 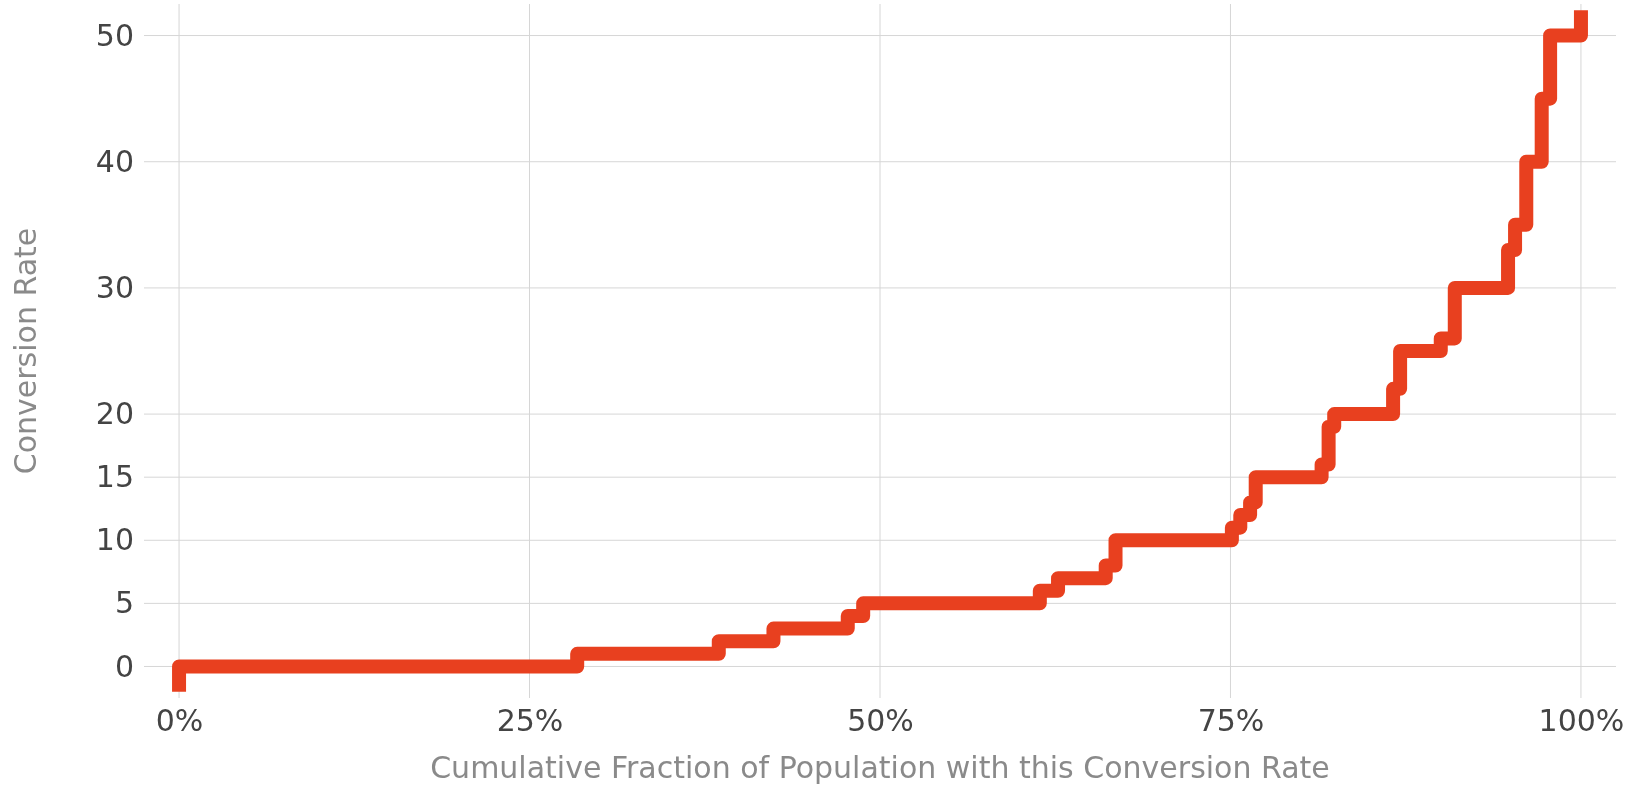 What do you see at coordinates (114, 161) in the screenshot?
I see `y-tick-label: 40` at bounding box center [114, 161].